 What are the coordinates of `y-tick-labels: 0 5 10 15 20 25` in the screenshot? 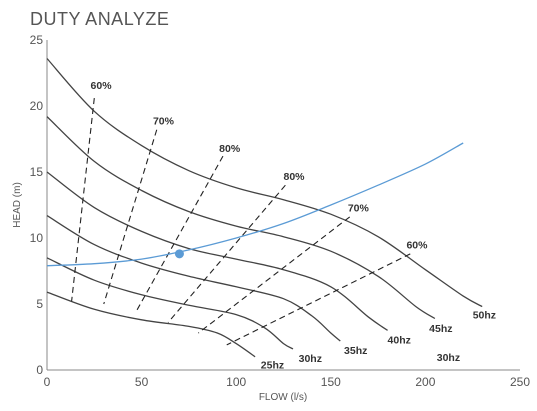 It's located at (37, 205).